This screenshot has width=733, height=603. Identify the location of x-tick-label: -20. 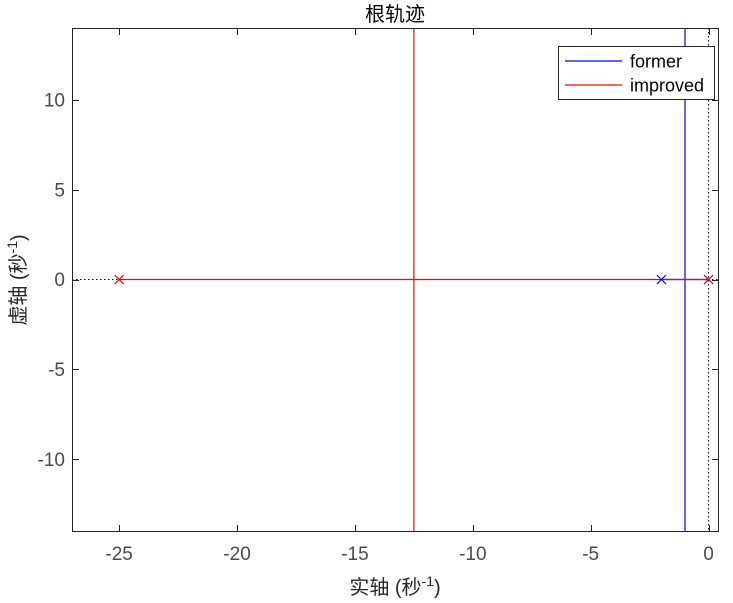
(236, 554).